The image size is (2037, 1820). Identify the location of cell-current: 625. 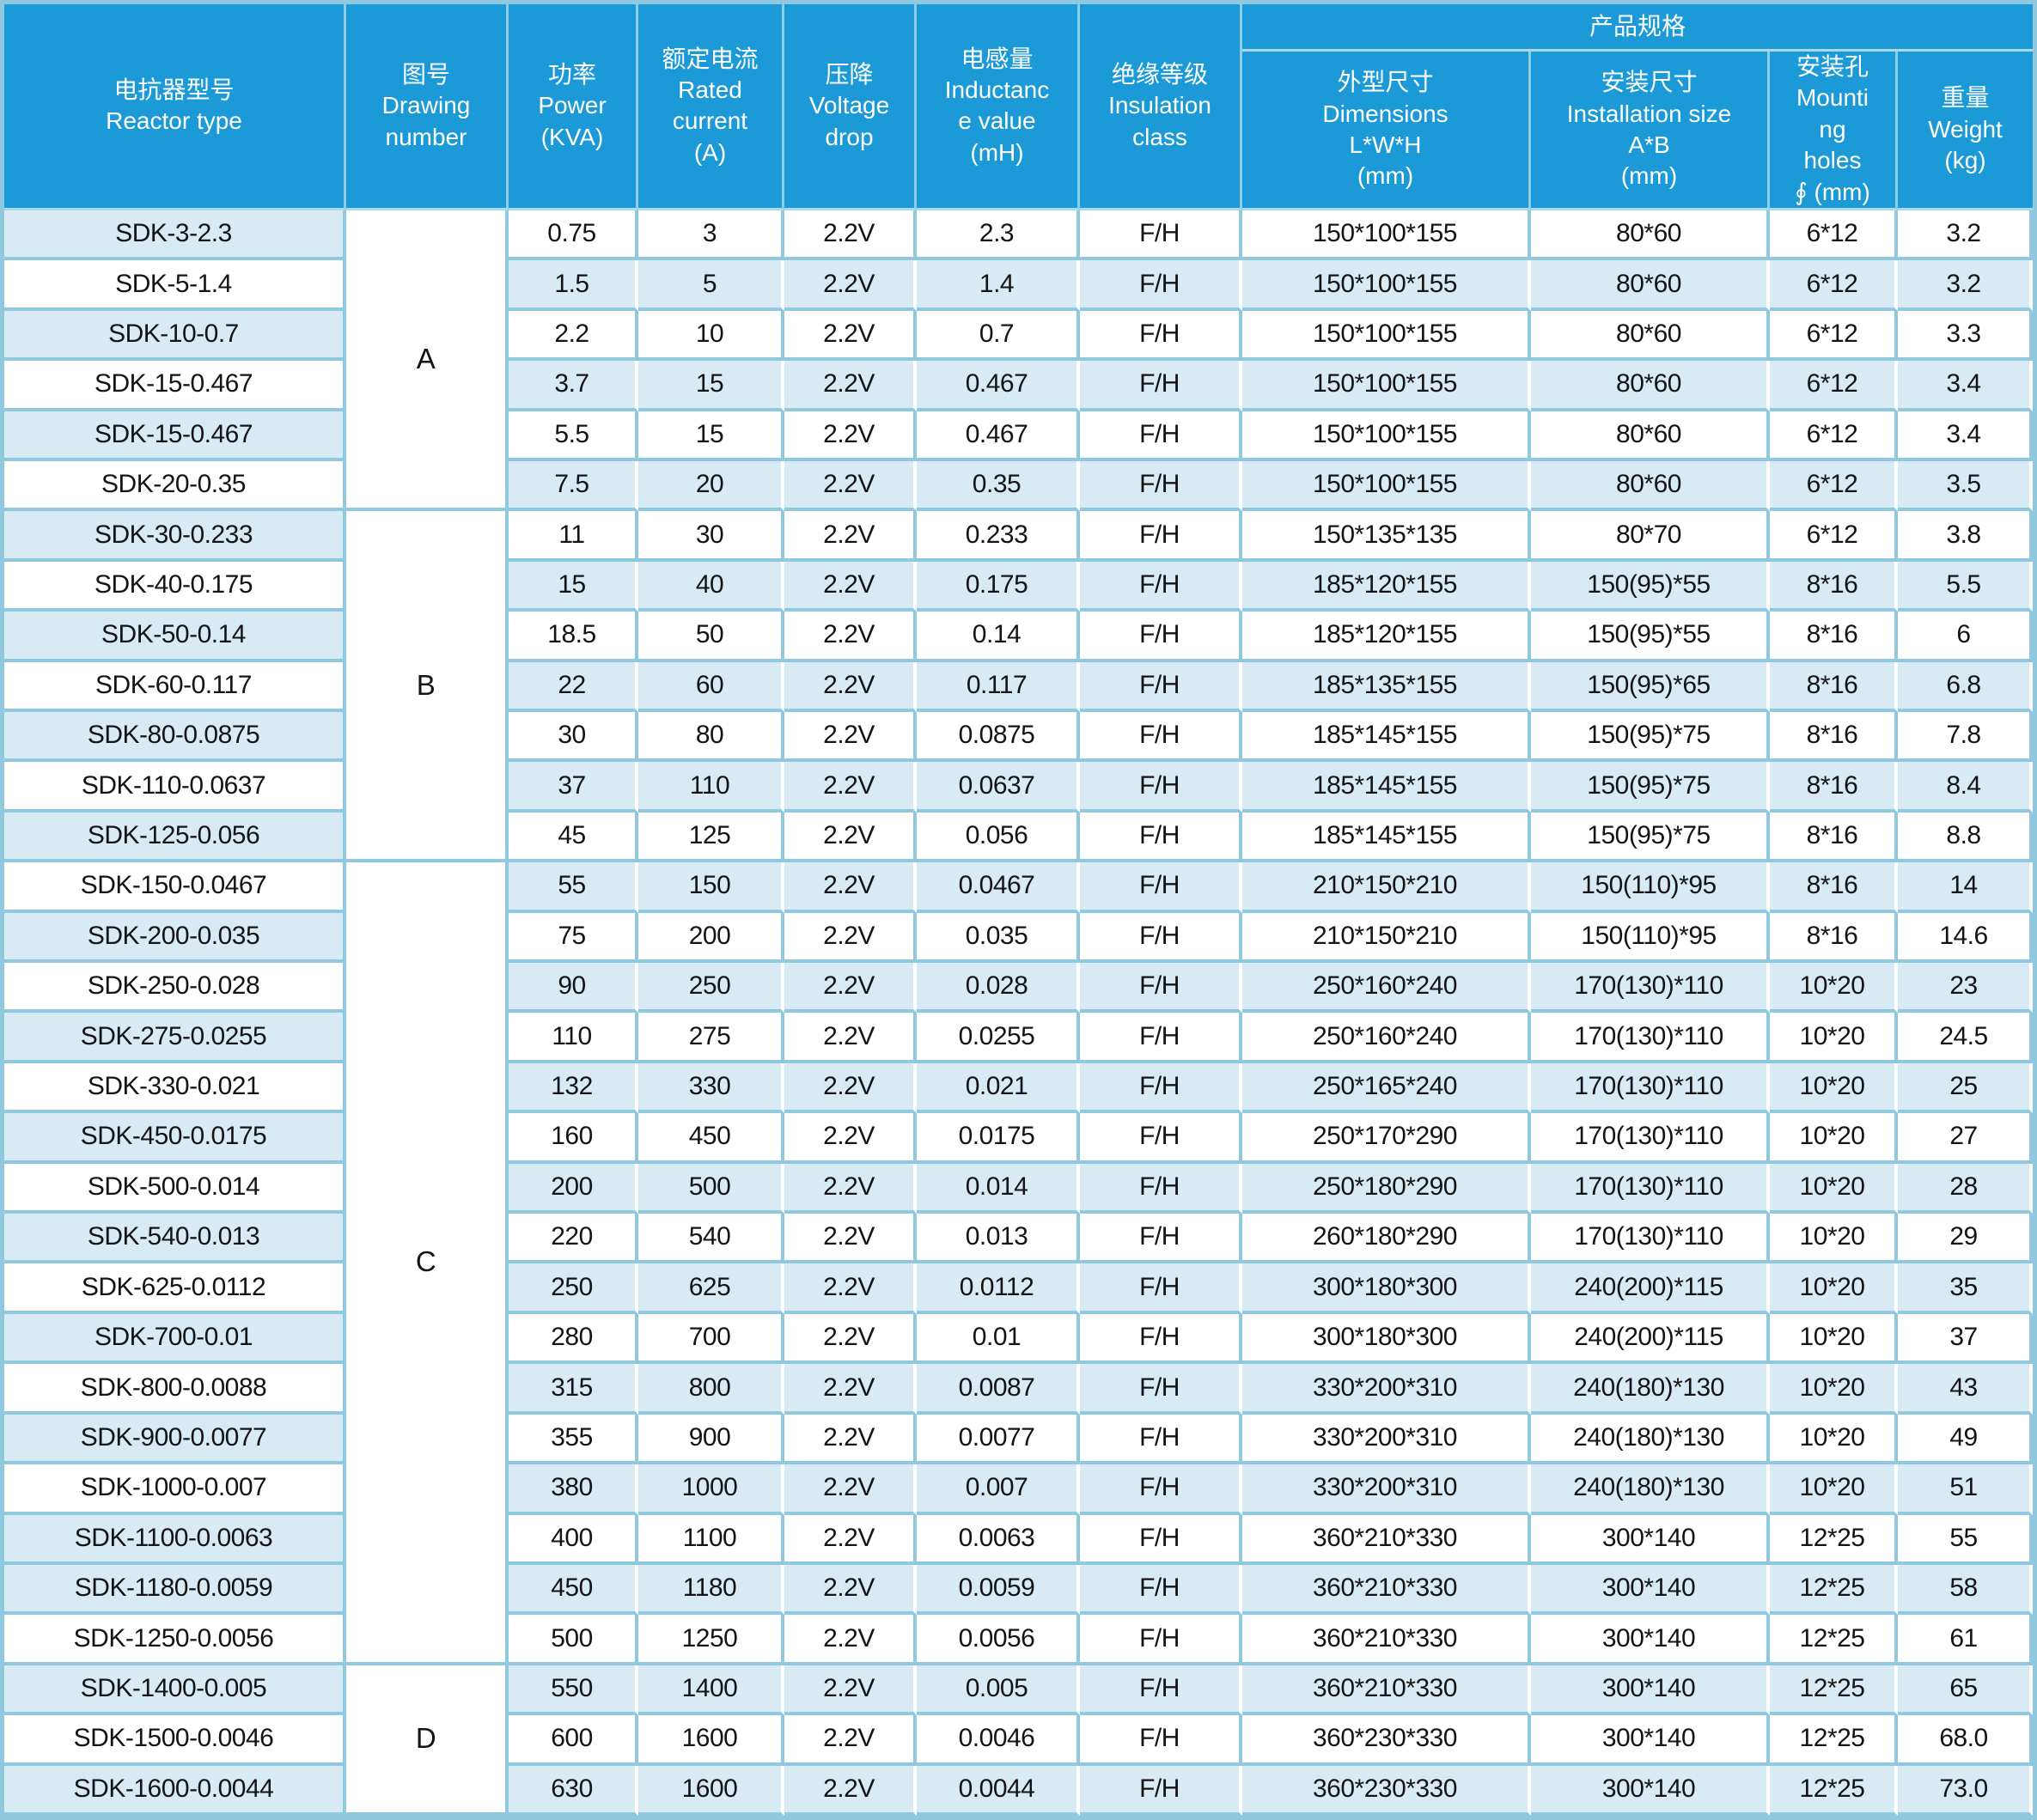
(711, 1289).